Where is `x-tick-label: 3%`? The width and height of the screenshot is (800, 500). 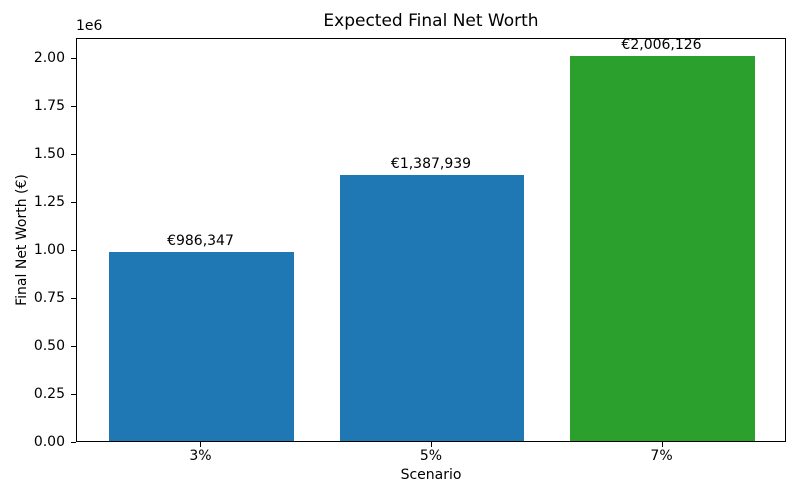 x-tick-label: 3% is located at coordinates (200, 456).